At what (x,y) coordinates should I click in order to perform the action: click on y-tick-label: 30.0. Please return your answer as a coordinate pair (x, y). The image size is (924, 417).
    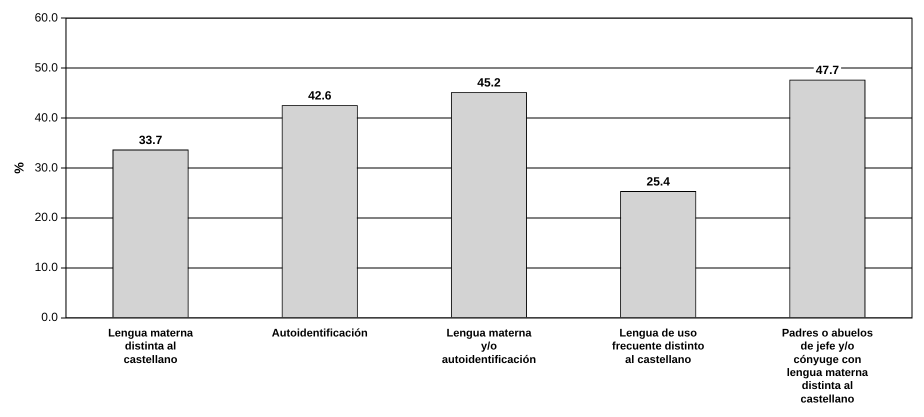
    Looking at the image, I should click on (46, 167).